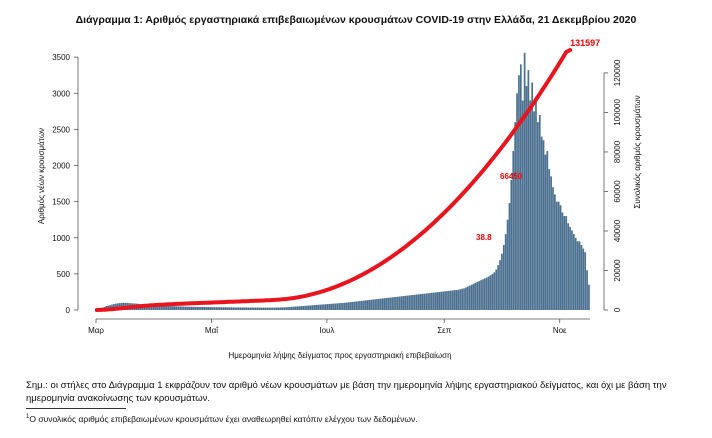  Describe the element at coordinates (617, 309) in the screenshot. I see `y2-tick-label: 0` at that location.